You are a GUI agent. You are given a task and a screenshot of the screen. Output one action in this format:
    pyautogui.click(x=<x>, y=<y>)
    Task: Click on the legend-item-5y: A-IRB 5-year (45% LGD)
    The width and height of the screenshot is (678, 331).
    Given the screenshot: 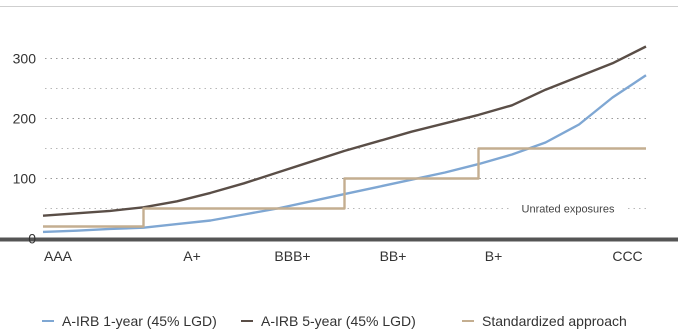 What is the action you would take?
    pyautogui.click(x=328, y=321)
    